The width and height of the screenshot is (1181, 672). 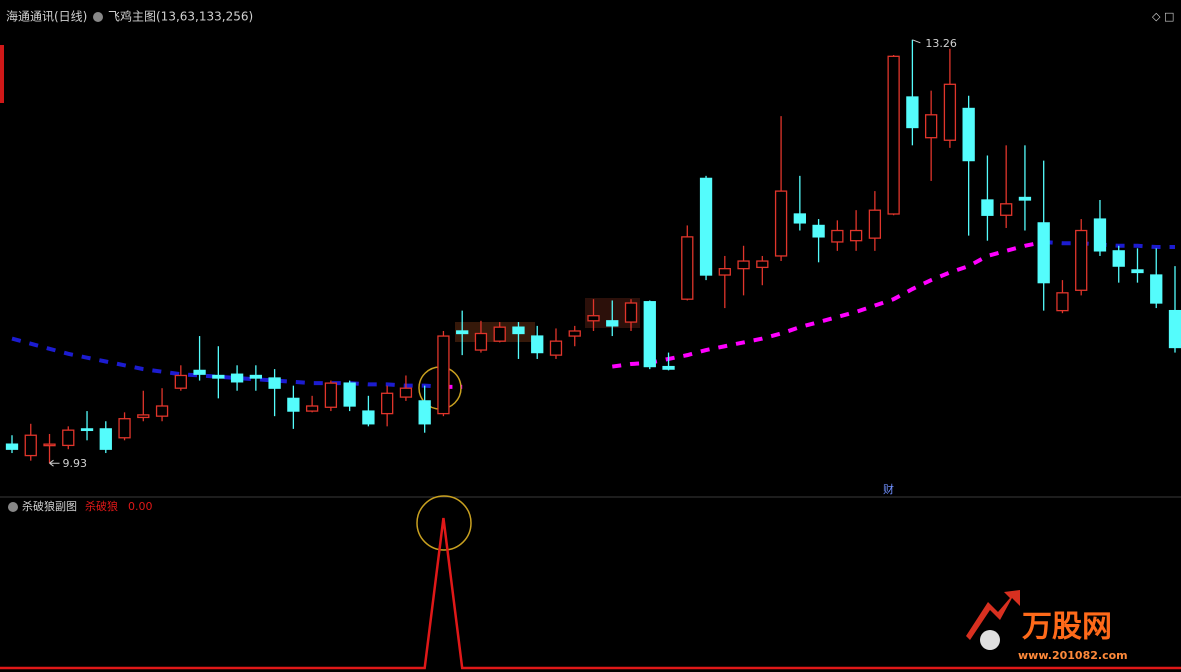 What do you see at coordinates (444, 523) in the screenshot?
I see `highlight-circle` at bounding box center [444, 523].